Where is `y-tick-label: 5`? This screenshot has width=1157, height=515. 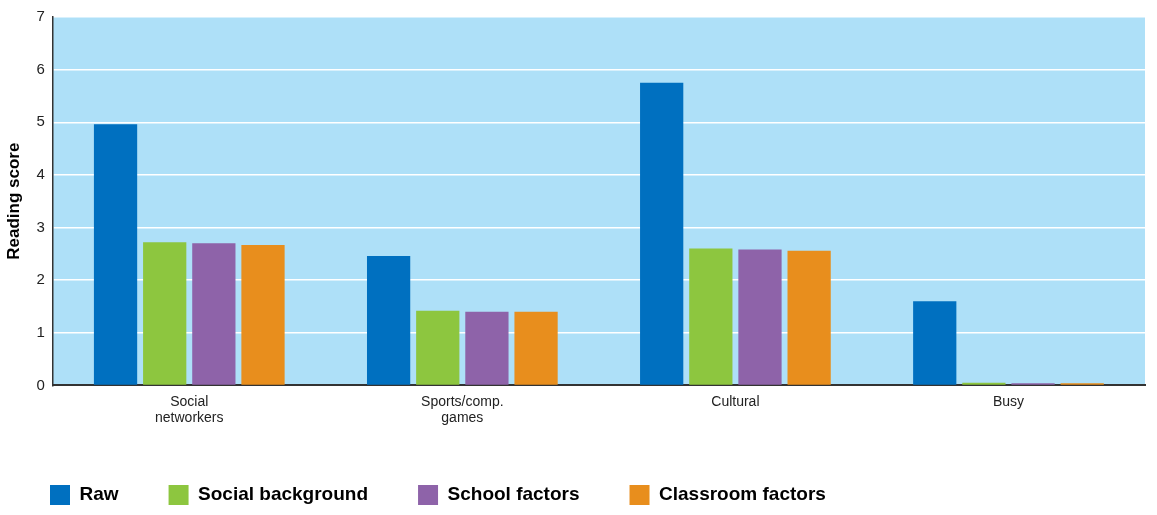 y-tick-label: 5 is located at coordinates (40, 121).